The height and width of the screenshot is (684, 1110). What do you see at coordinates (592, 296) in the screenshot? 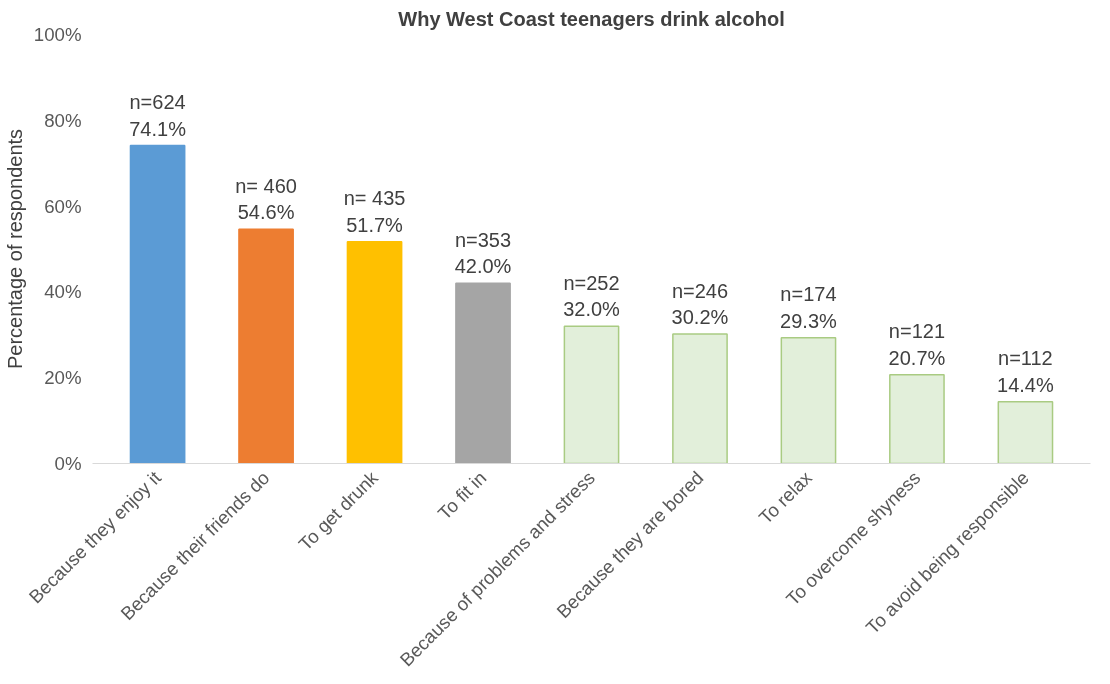
I see `data-label: n=252 32.0%` at bounding box center [592, 296].